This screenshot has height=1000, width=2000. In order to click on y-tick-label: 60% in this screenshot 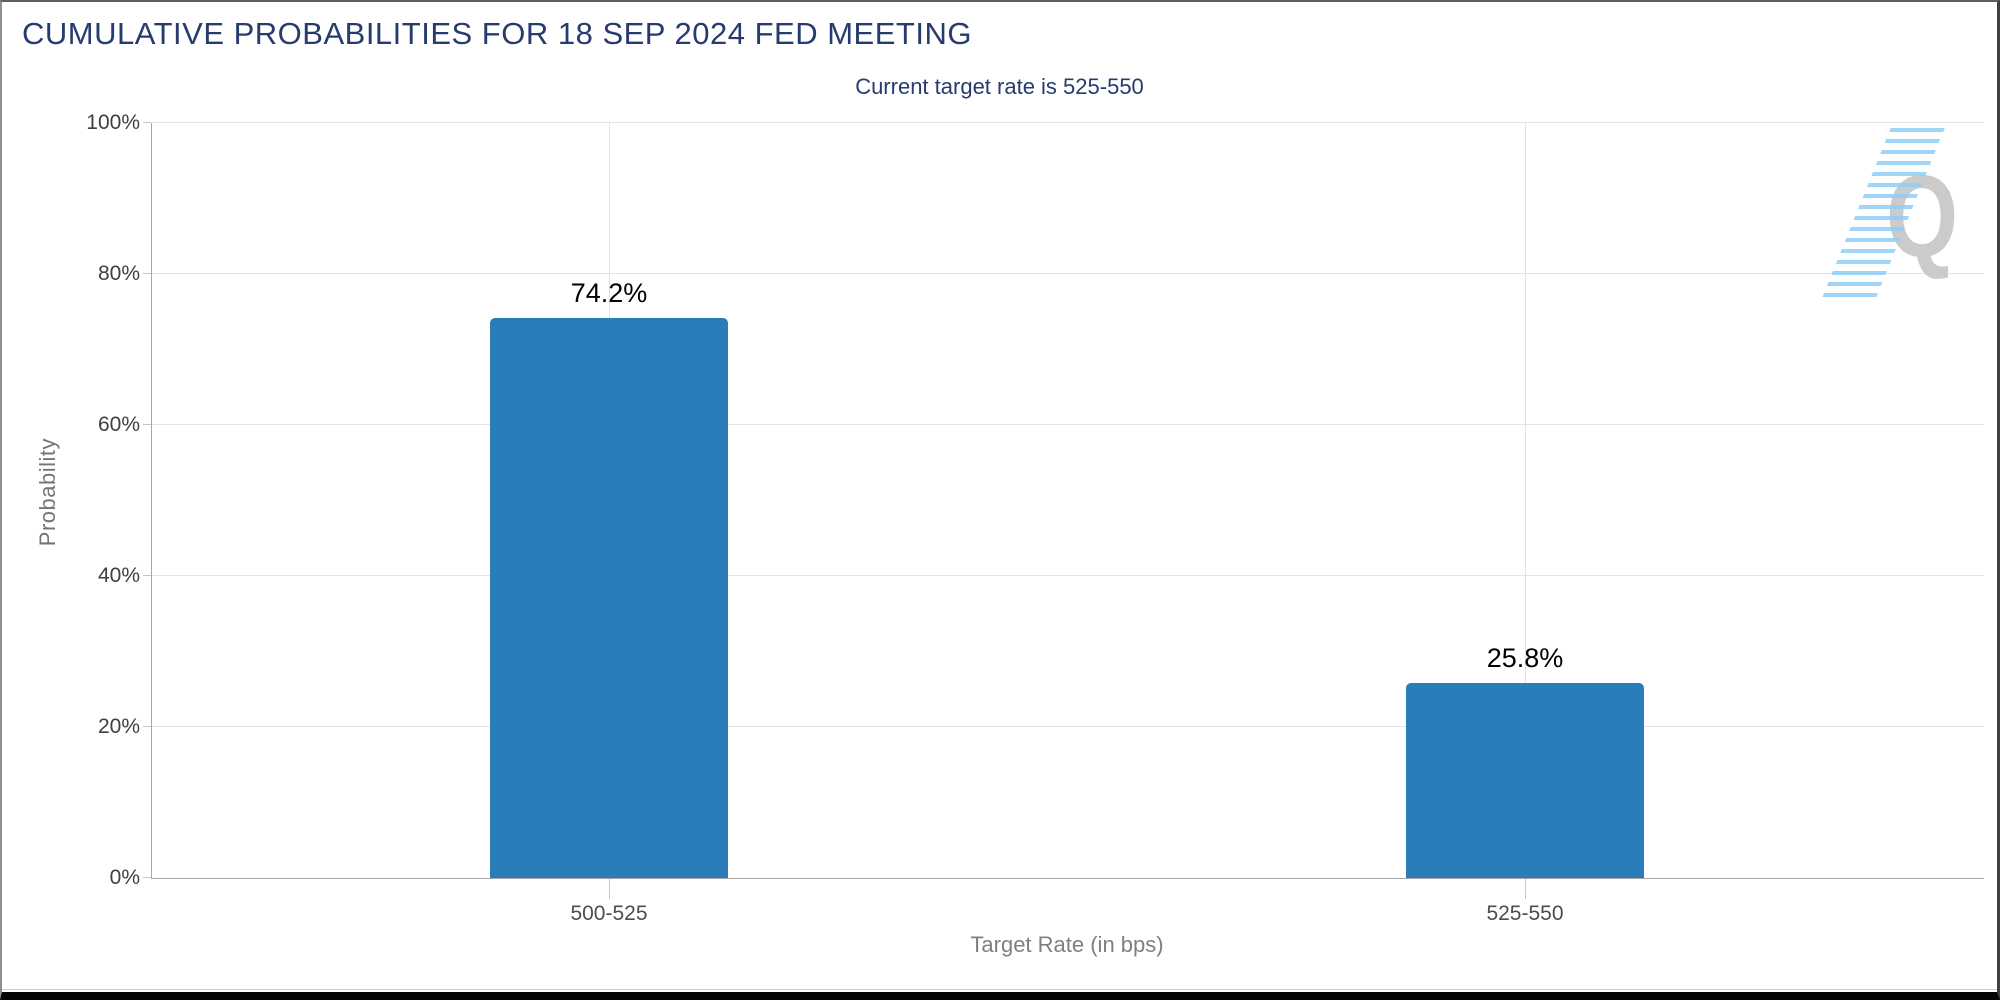, I will do `click(118, 424)`.